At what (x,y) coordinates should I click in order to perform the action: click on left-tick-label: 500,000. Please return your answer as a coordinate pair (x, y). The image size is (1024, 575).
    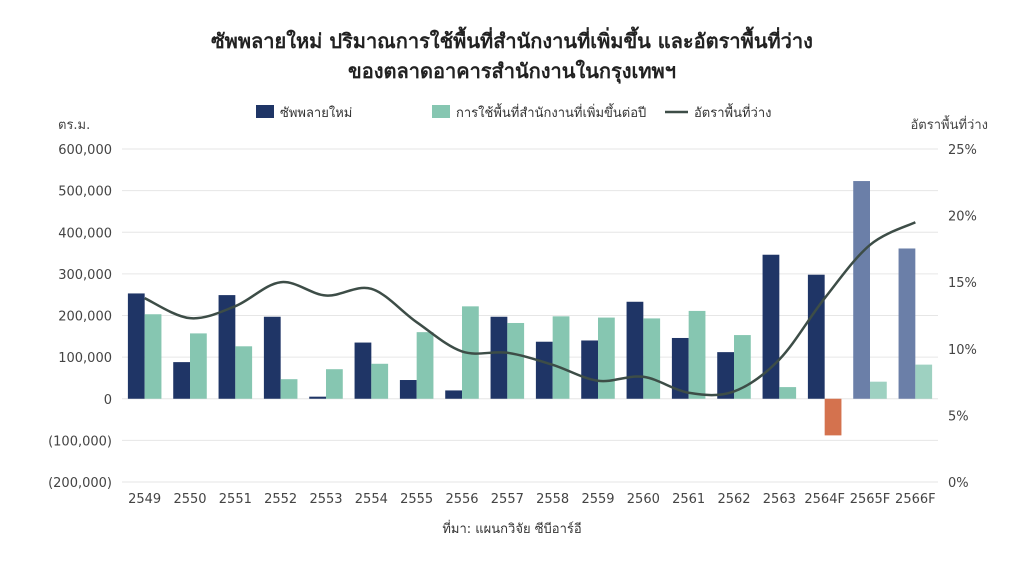
    Looking at the image, I should click on (85, 192).